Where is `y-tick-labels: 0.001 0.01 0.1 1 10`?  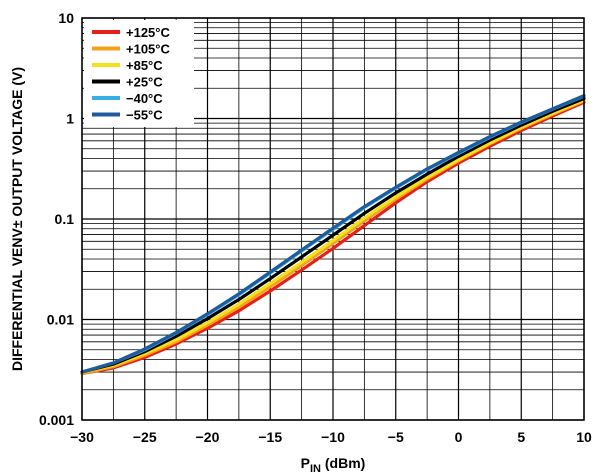 y-tick-labels: 0.001 0.01 0.1 1 10 is located at coordinates (56, 219).